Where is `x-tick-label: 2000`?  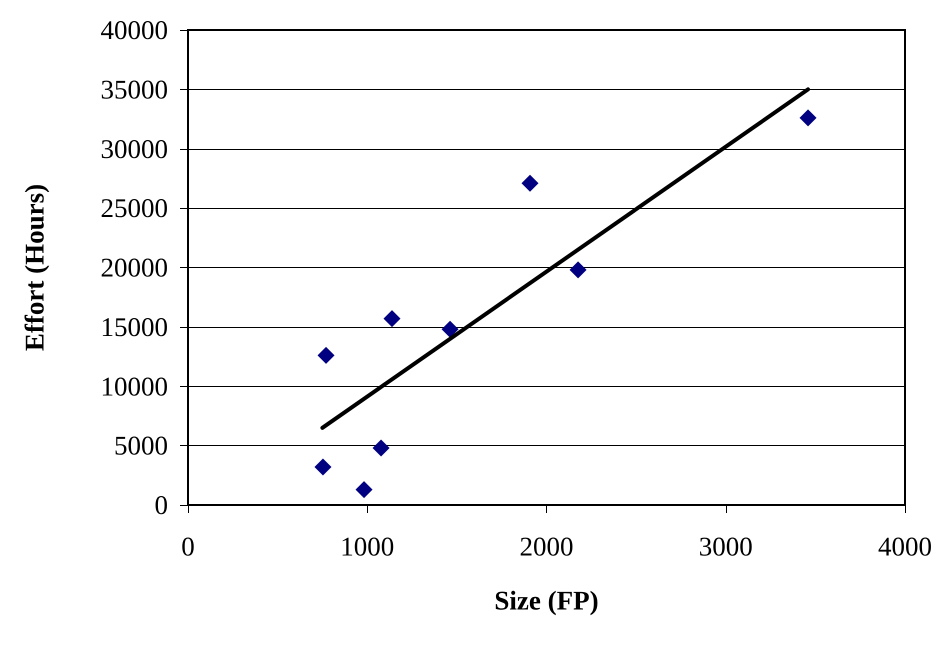 x-tick-label: 2000 is located at coordinates (547, 547).